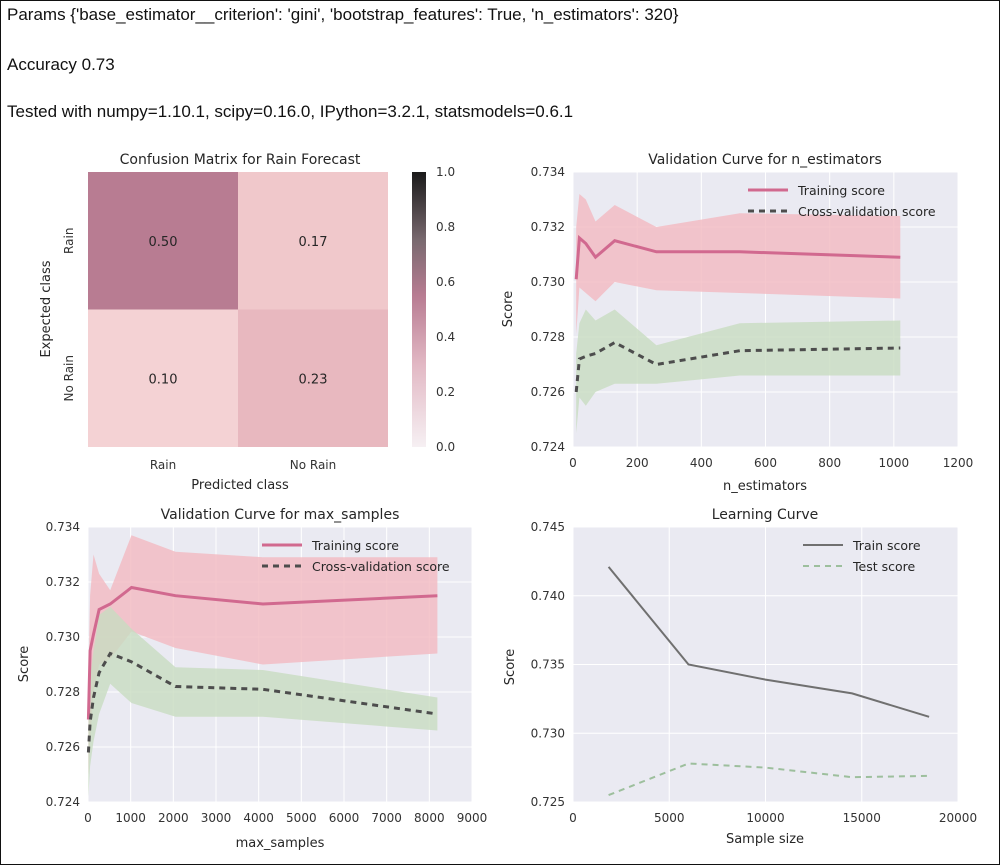  Describe the element at coordinates (548, 527) in the screenshot. I see `y-tick-label: 0.745` at that location.